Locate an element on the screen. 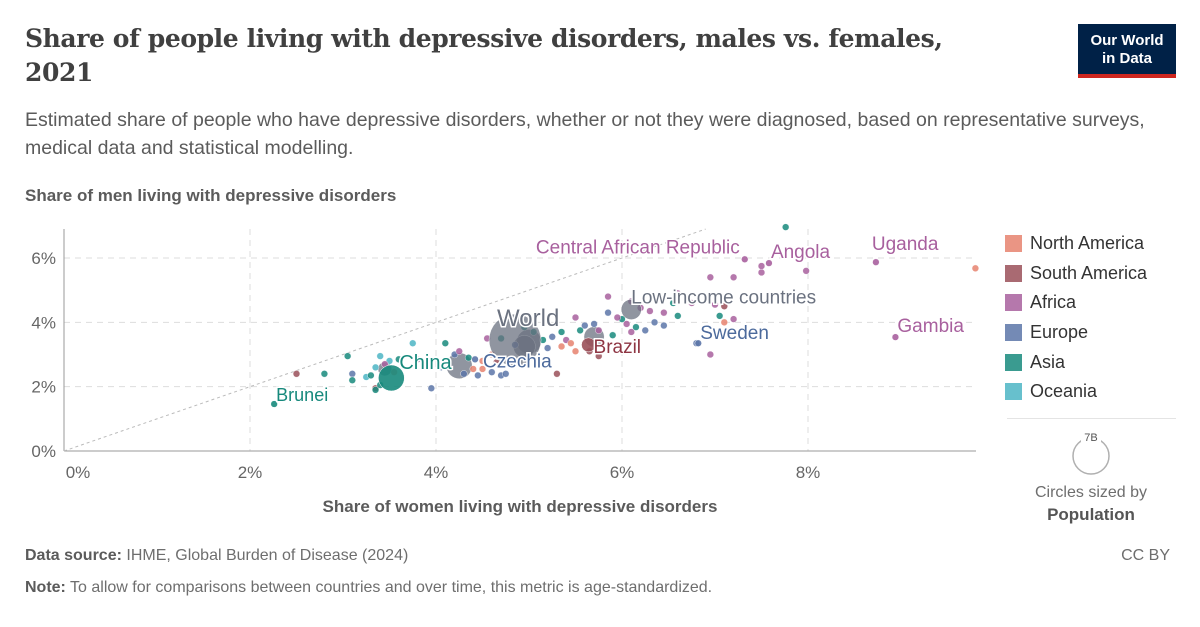 This screenshot has height=627, width=1200. point-label-brazil: Brazil is located at coordinates (617, 347).